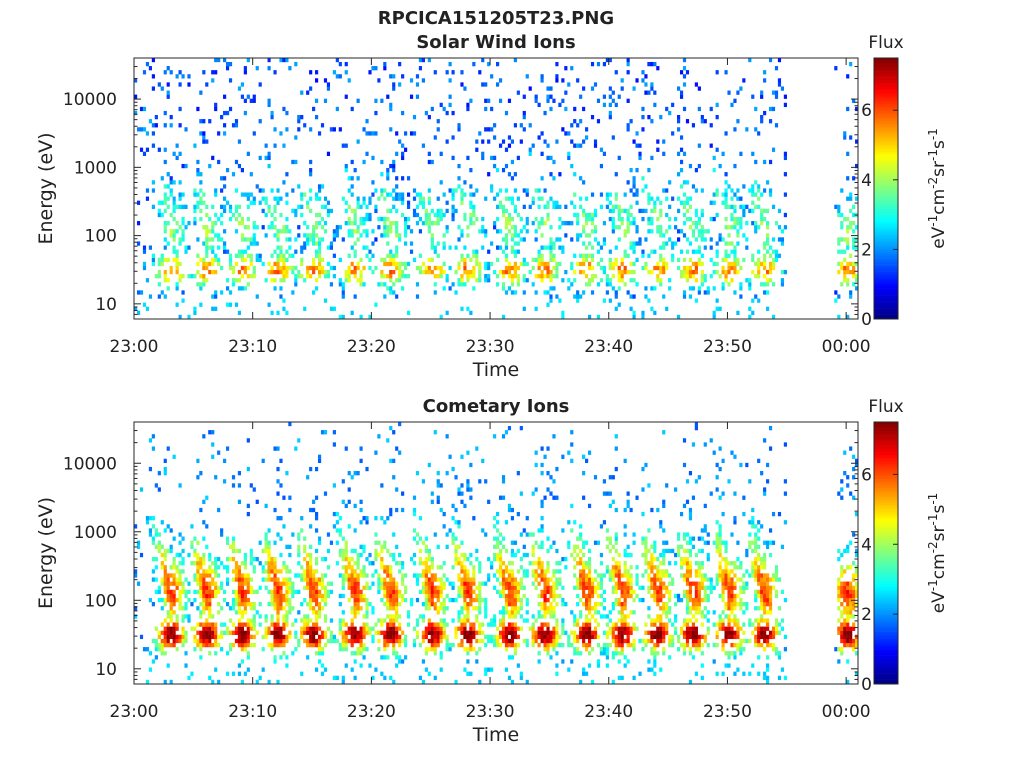 This screenshot has height=768, width=1024. Describe the element at coordinates (937, 188) in the screenshot. I see `colorbar-label: eV-1cm-2sr-1s-1` at that location.